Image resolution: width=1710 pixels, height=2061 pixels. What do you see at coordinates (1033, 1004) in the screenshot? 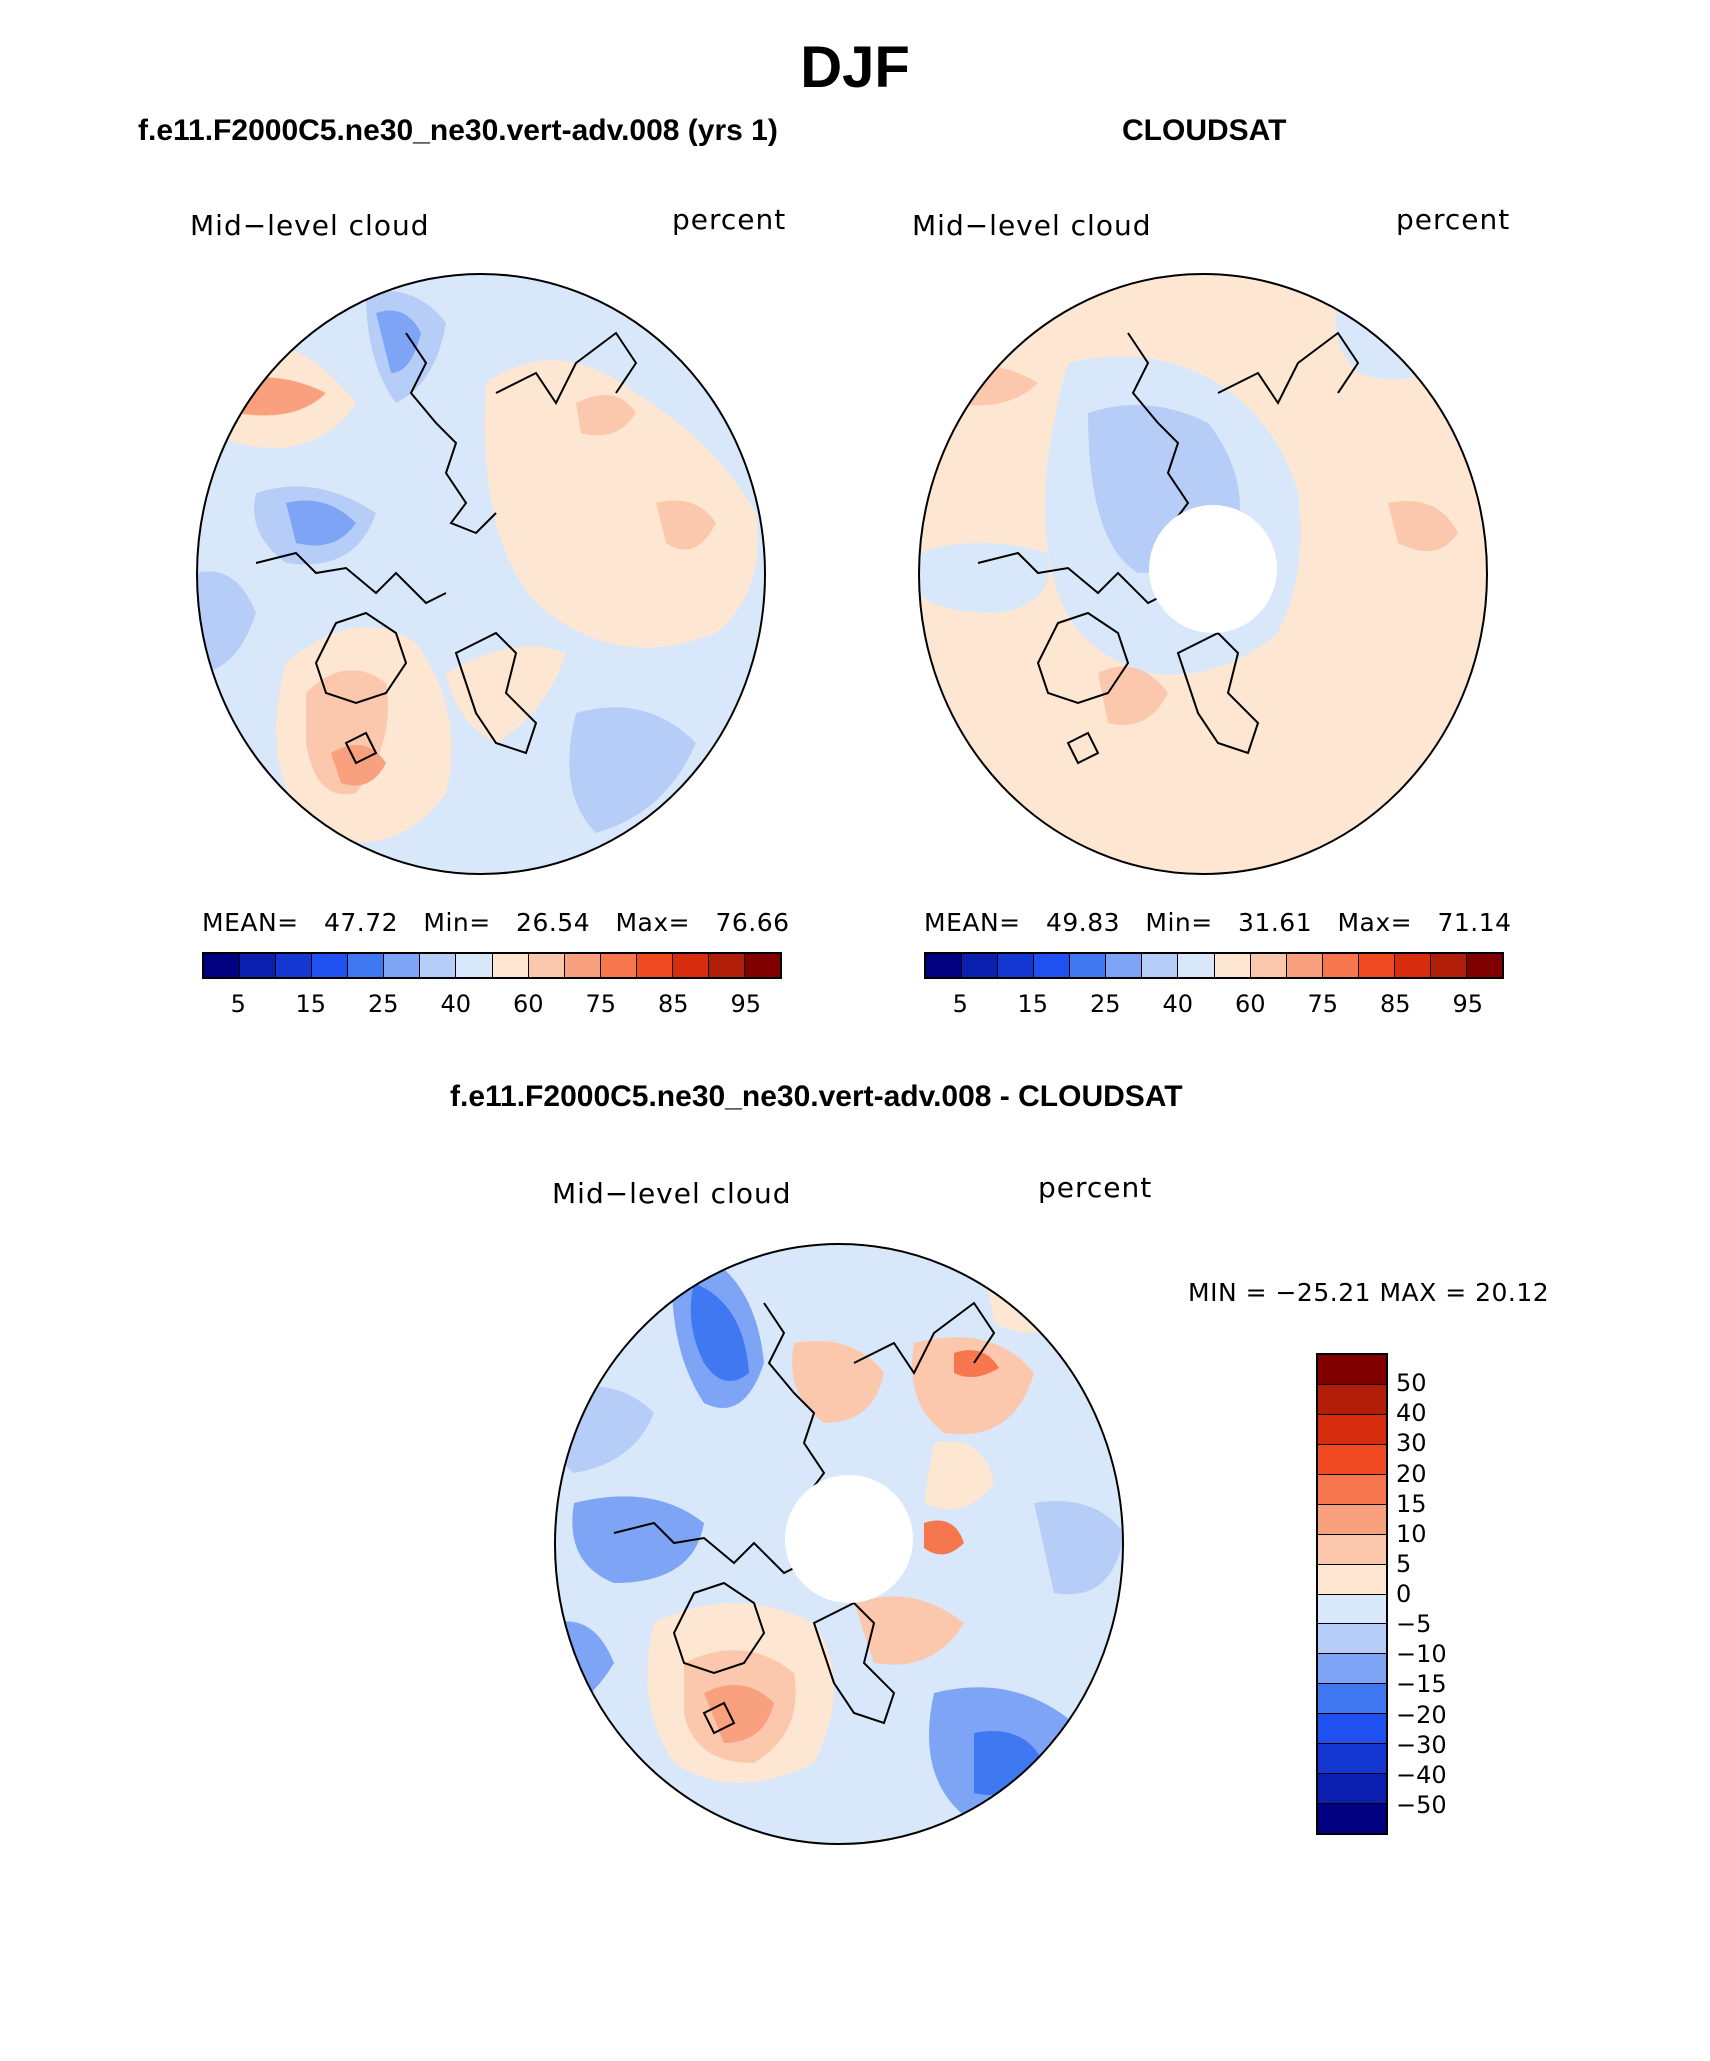
I see `panel-obs-colorbar-tick-label: 15` at bounding box center [1033, 1004].